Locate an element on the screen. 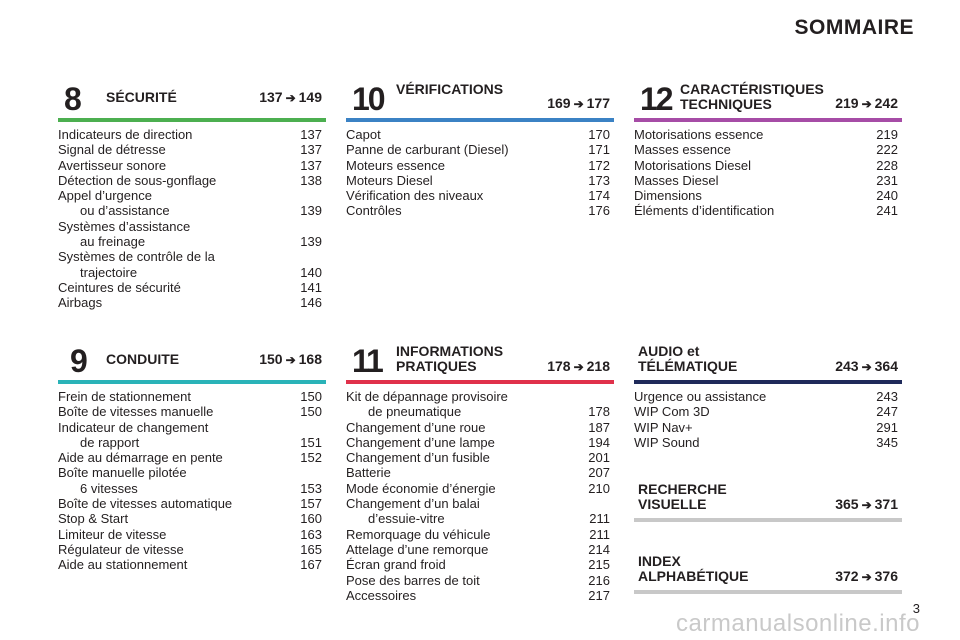 This screenshot has height=640, width=960. toc-entry-page: 178 is located at coordinates (599, 412).